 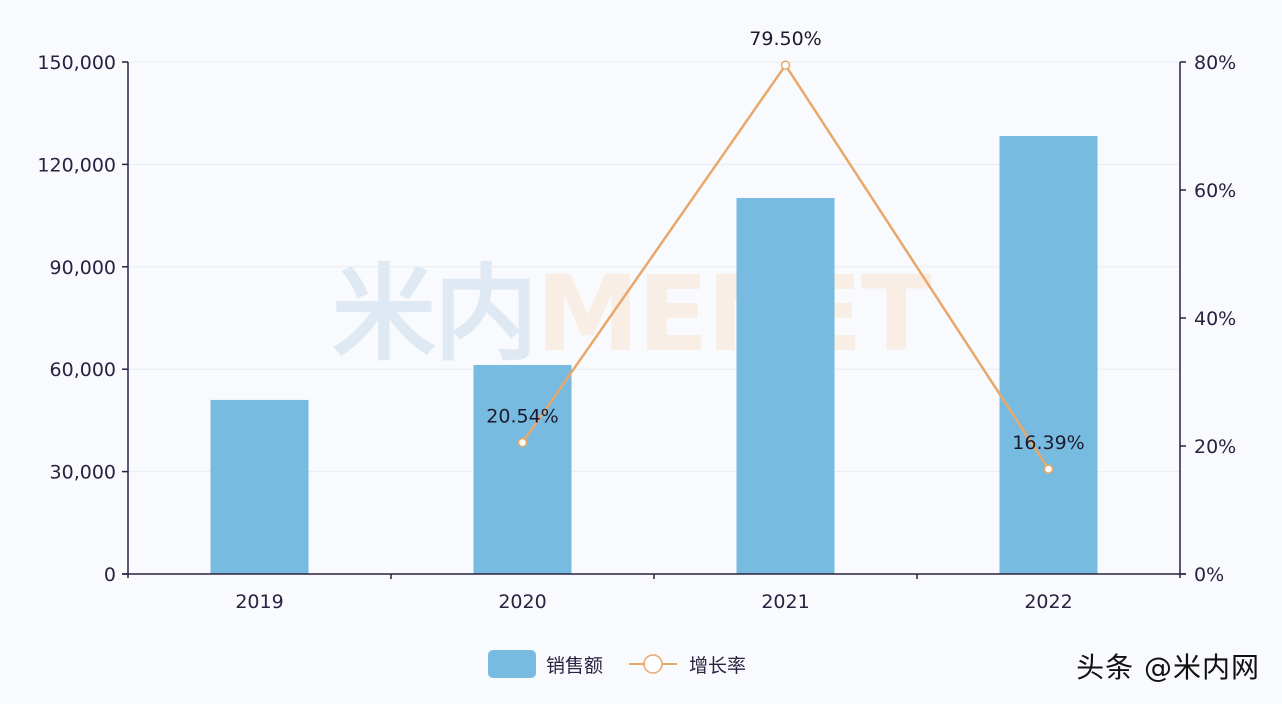 What do you see at coordinates (624, 664) in the screenshot?
I see `legend: 销售额 增长率` at bounding box center [624, 664].